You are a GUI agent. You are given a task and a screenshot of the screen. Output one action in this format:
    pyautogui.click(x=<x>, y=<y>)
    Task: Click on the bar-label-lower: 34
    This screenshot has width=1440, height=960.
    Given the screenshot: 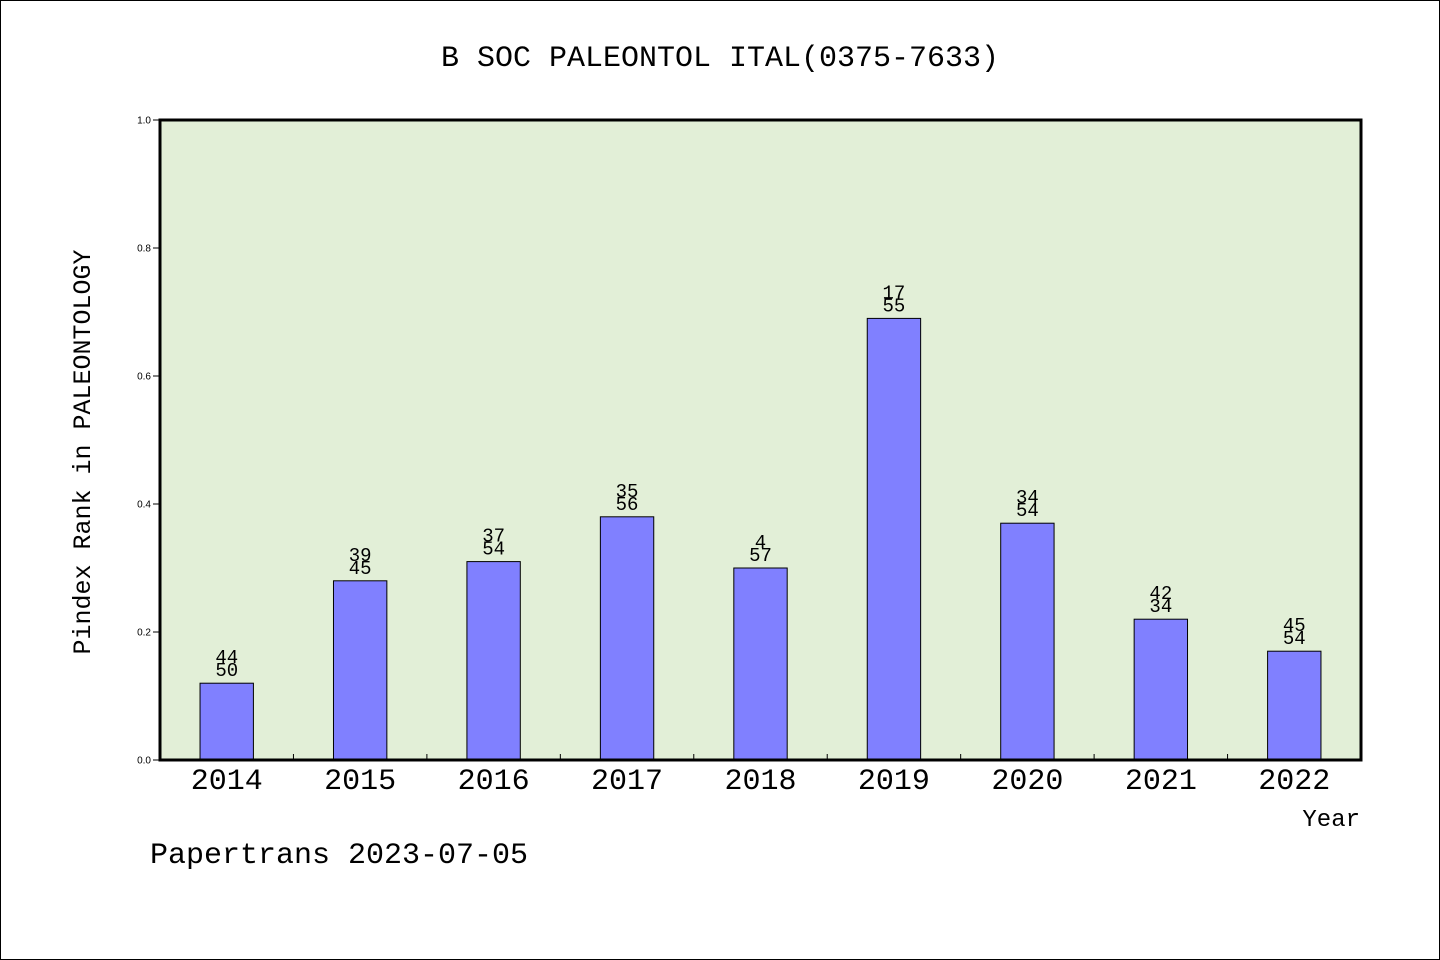 What is the action you would take?
    pyautogui.click(x=1160, y=607)
    